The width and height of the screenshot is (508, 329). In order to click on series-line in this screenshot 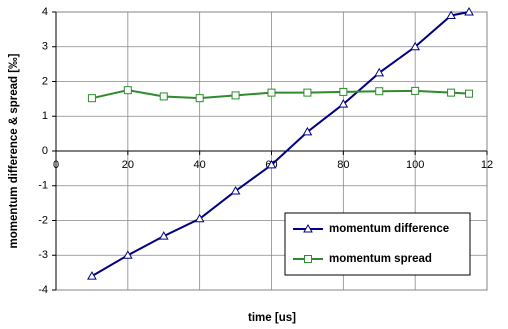, I will do `click(280, 94)`.